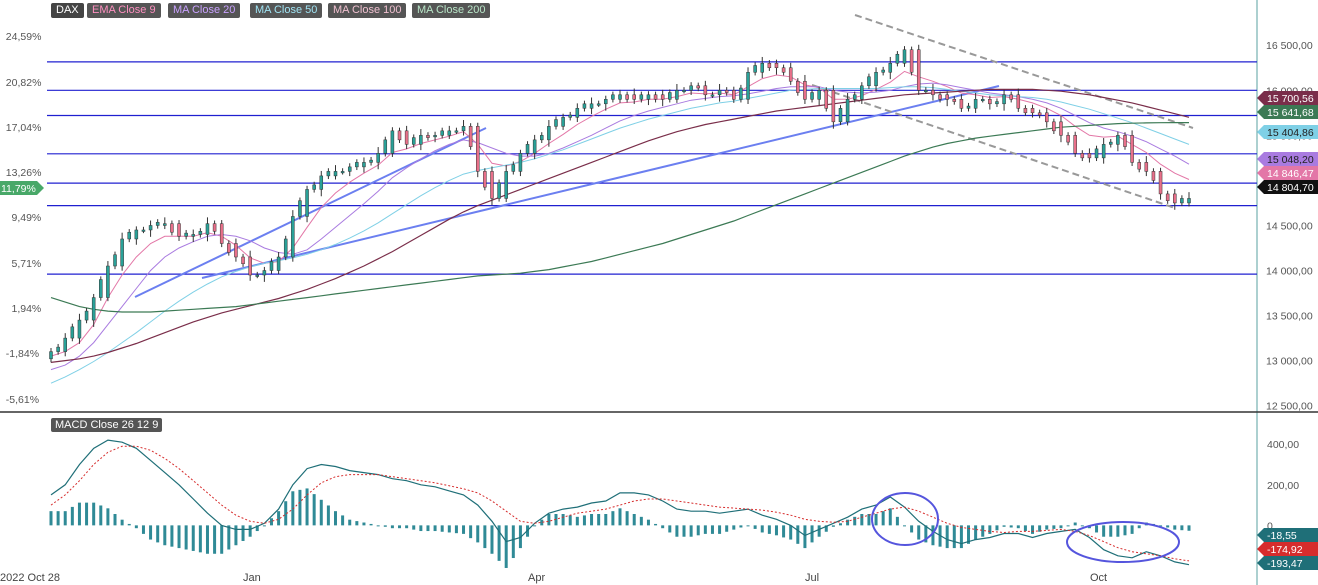 The height and width of the screenshot is (585, 1318). What do you see at coordinates (1123, 542) in the screenshot?
I see `annotation-ellipse` at bounding box center [1123, 542].